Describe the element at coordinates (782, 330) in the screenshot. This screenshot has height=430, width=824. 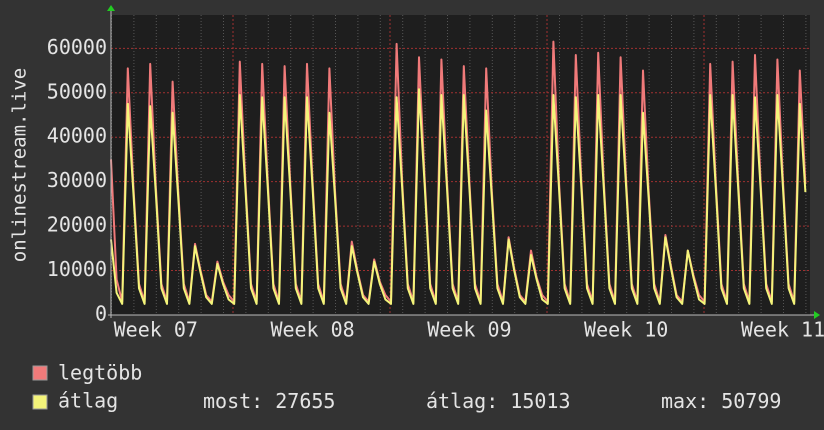
I see `x-tick-label: Week 11` at that location.